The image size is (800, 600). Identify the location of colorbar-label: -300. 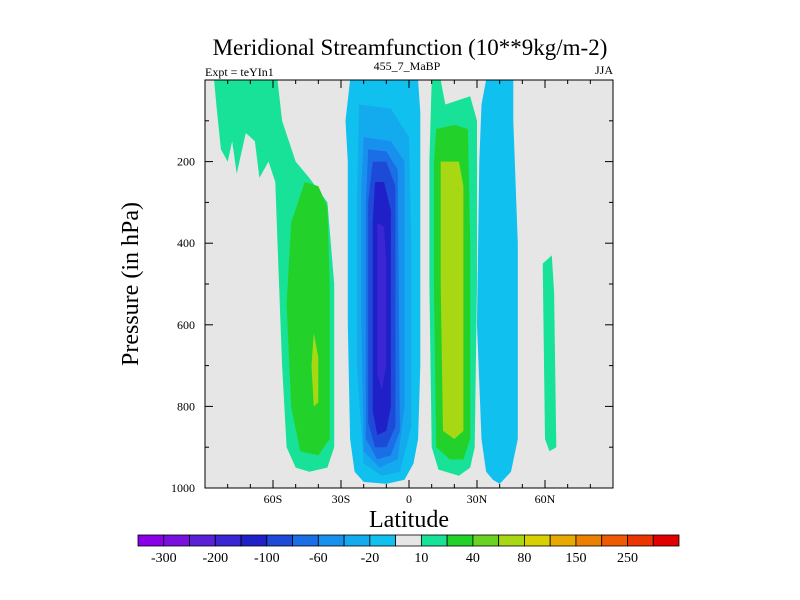
(164, 558).